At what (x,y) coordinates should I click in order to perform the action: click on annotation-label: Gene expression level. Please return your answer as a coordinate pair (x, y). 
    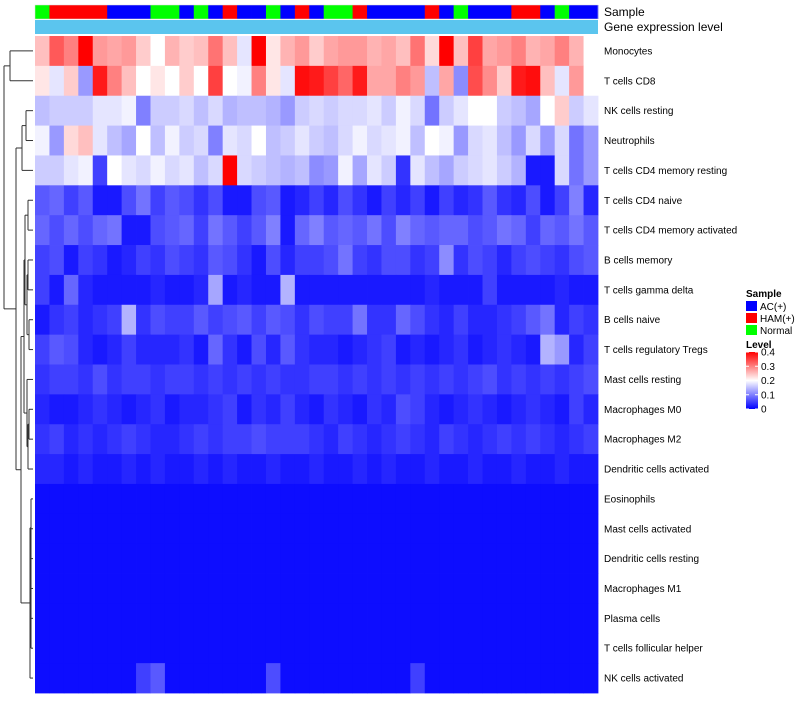
    Looking at the image, I should click on (663, 27).